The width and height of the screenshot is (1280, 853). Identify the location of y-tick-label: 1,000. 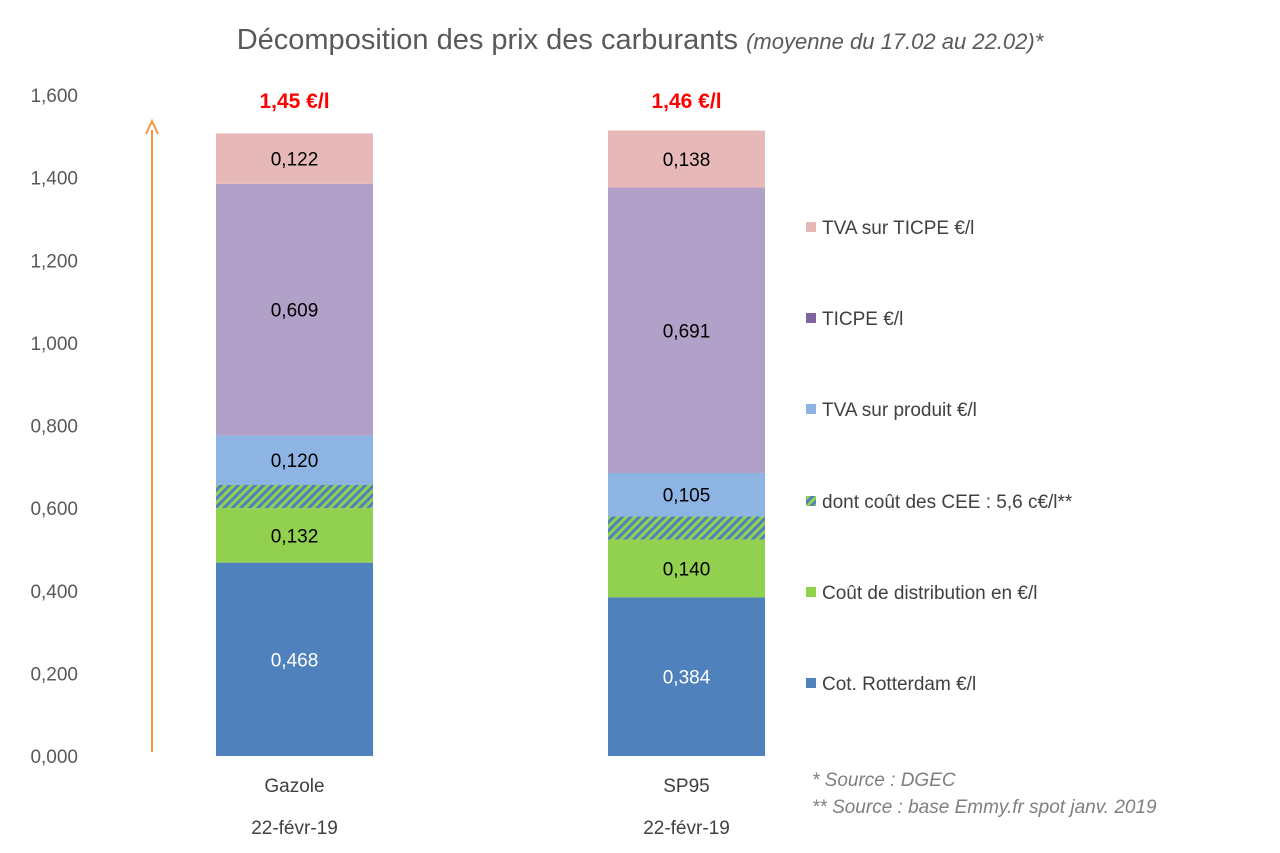
(54, 344).